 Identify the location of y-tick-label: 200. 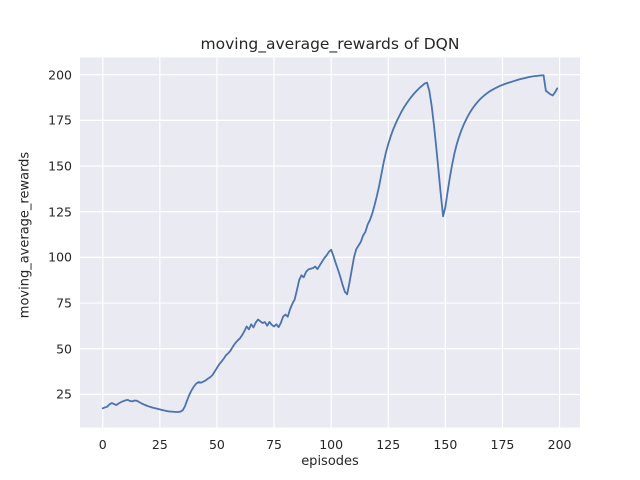
(60, 75).